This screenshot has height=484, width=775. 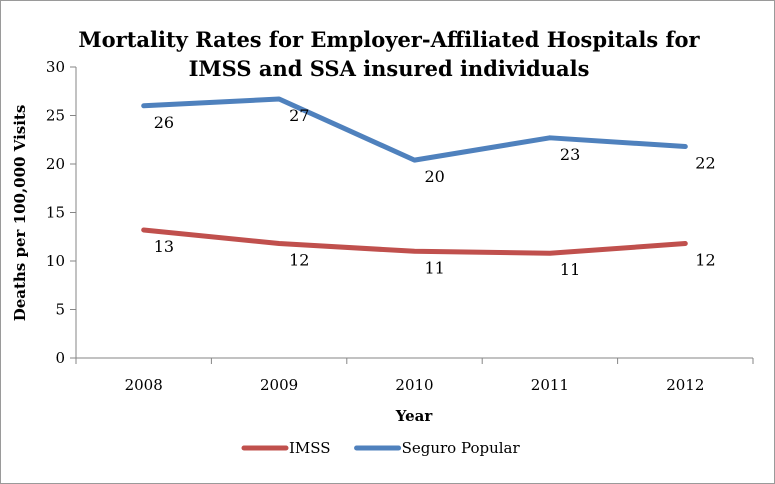 I want to click on legend: IMSS Seguro Popular, so click(x=381, y=448).